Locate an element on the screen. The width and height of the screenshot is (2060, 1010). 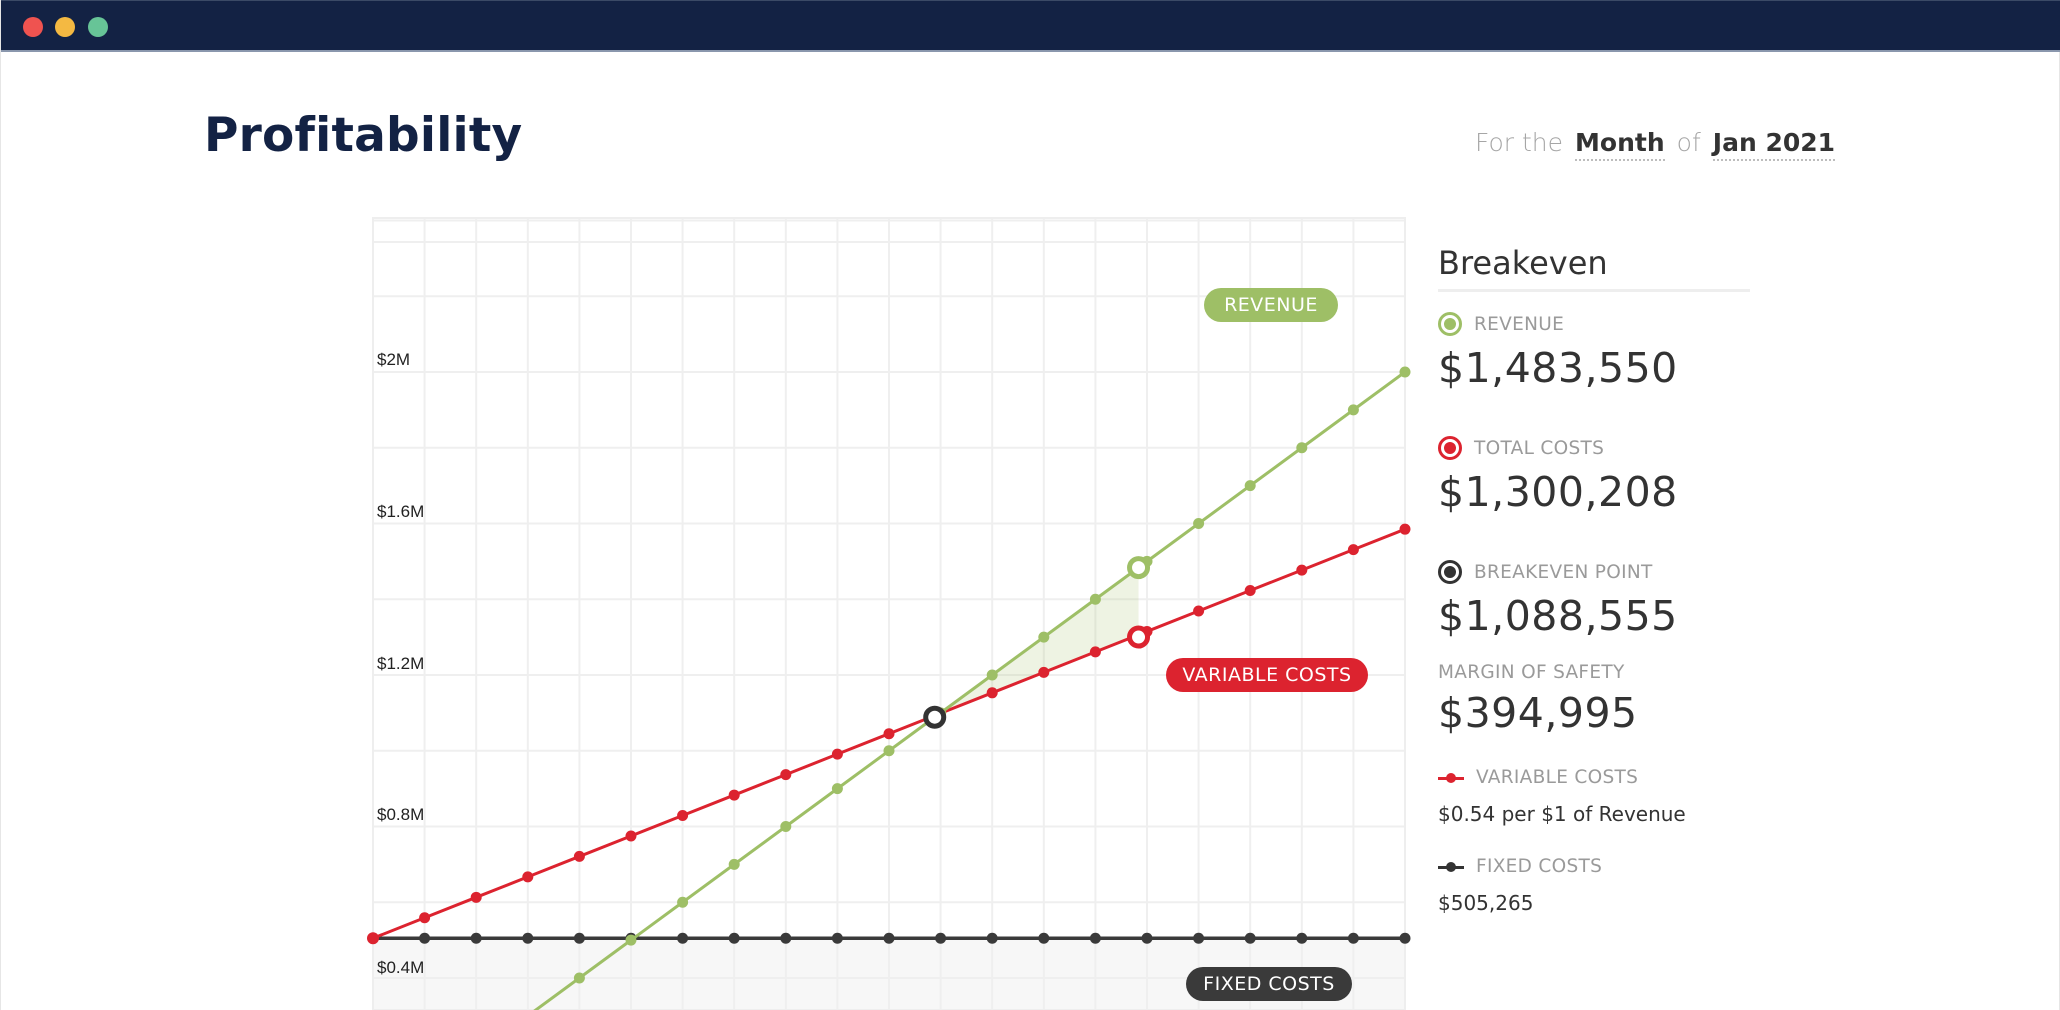
y-tick-label: $1.6M is located at coordinates (401, 511).